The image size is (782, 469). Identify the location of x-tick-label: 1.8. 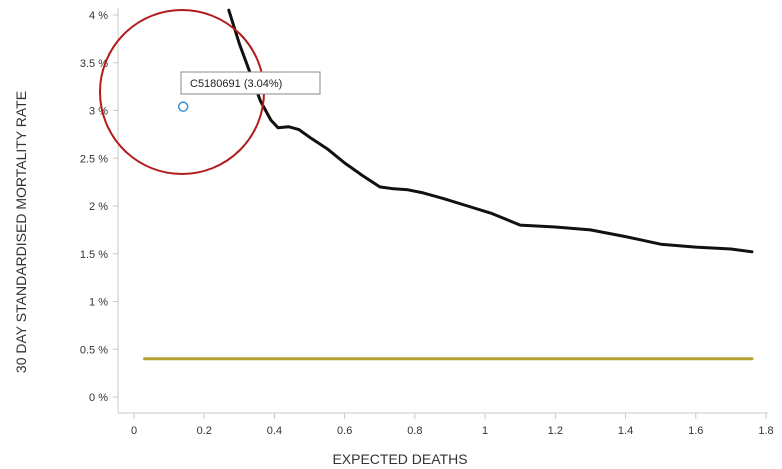
(765, 431).